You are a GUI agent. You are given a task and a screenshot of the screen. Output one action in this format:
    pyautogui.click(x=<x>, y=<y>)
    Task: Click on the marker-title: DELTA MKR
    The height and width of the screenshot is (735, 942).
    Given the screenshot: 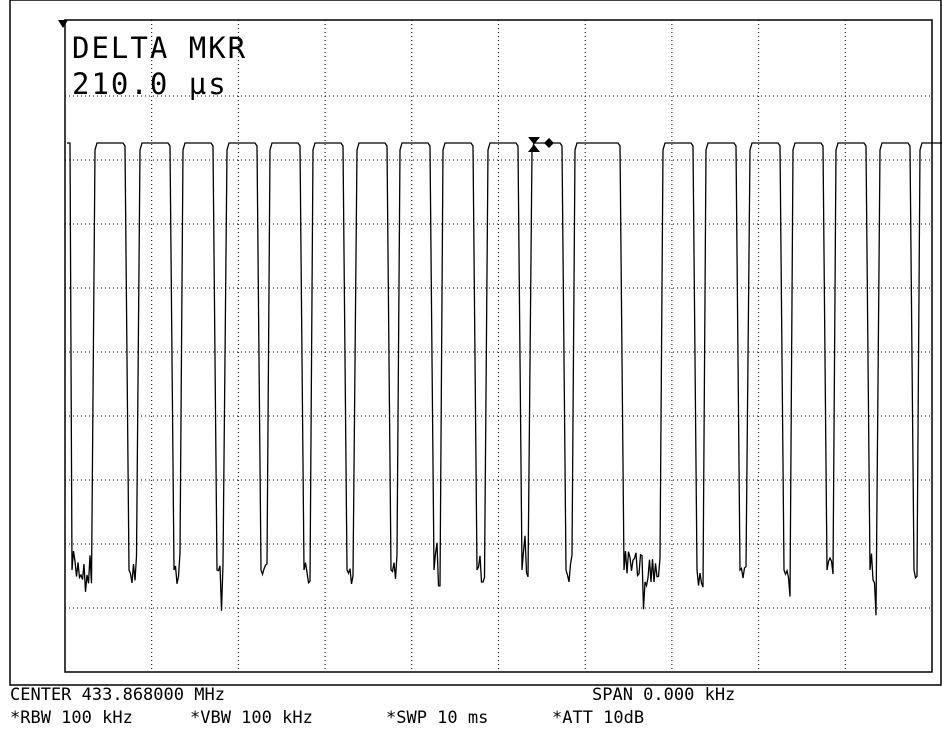 What is the action you would take?
    pyautogui.click(x=159, y=48)
    